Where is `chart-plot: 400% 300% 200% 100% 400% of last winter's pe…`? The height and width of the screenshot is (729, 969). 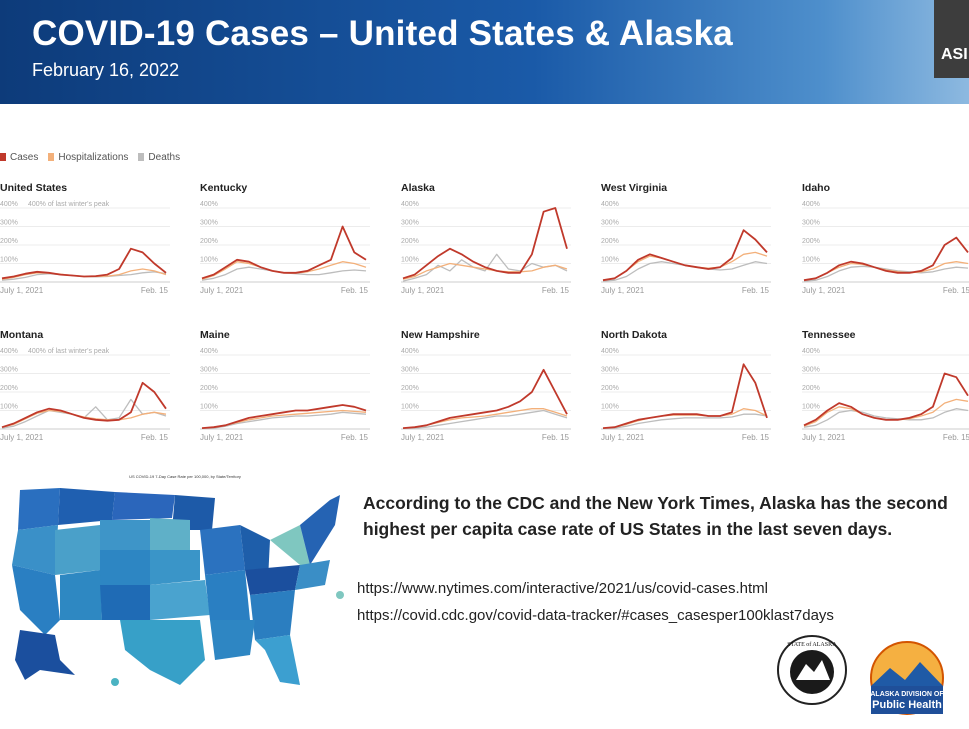 chart-plot: 400% 300% 200% 100% 400% of last winter's pe… is located at coordinates (85, 389).